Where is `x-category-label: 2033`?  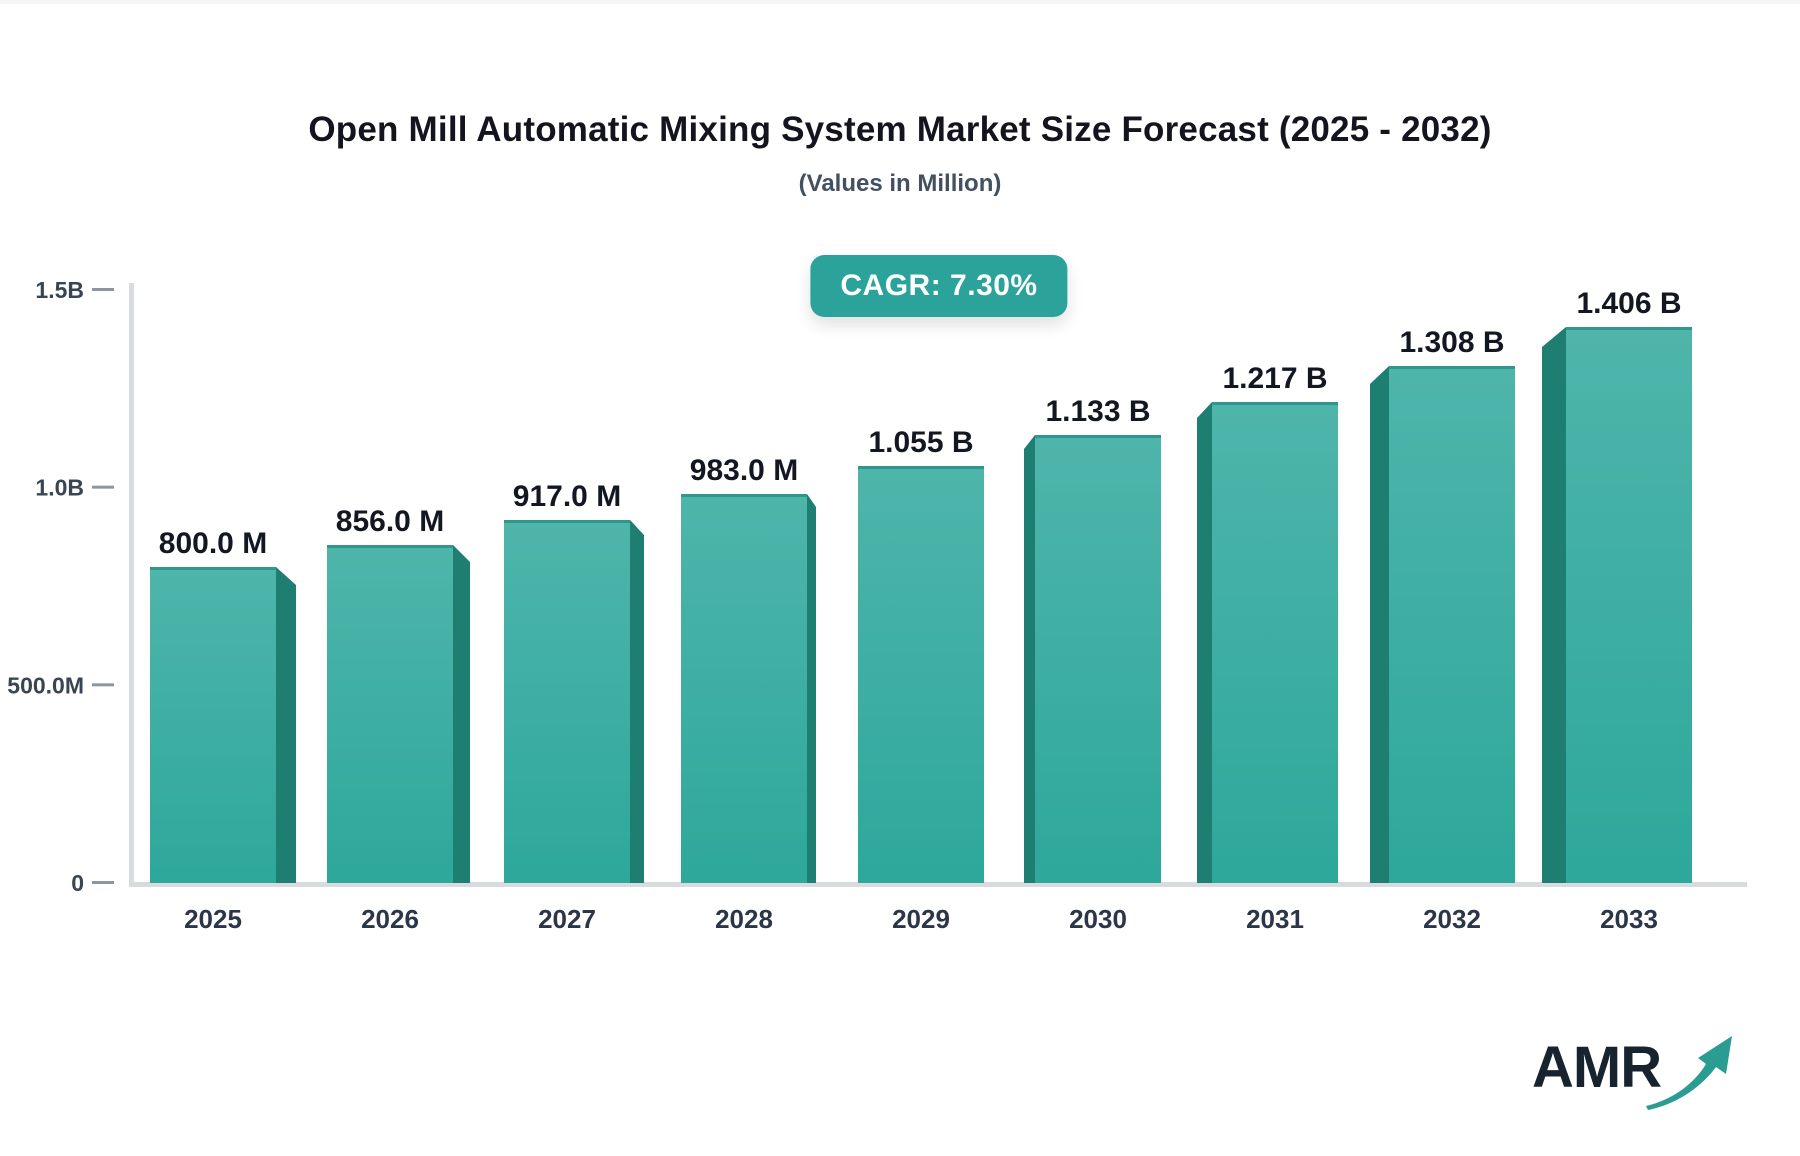 x-category-label: 2033 is located at coordinates (1629, 919).